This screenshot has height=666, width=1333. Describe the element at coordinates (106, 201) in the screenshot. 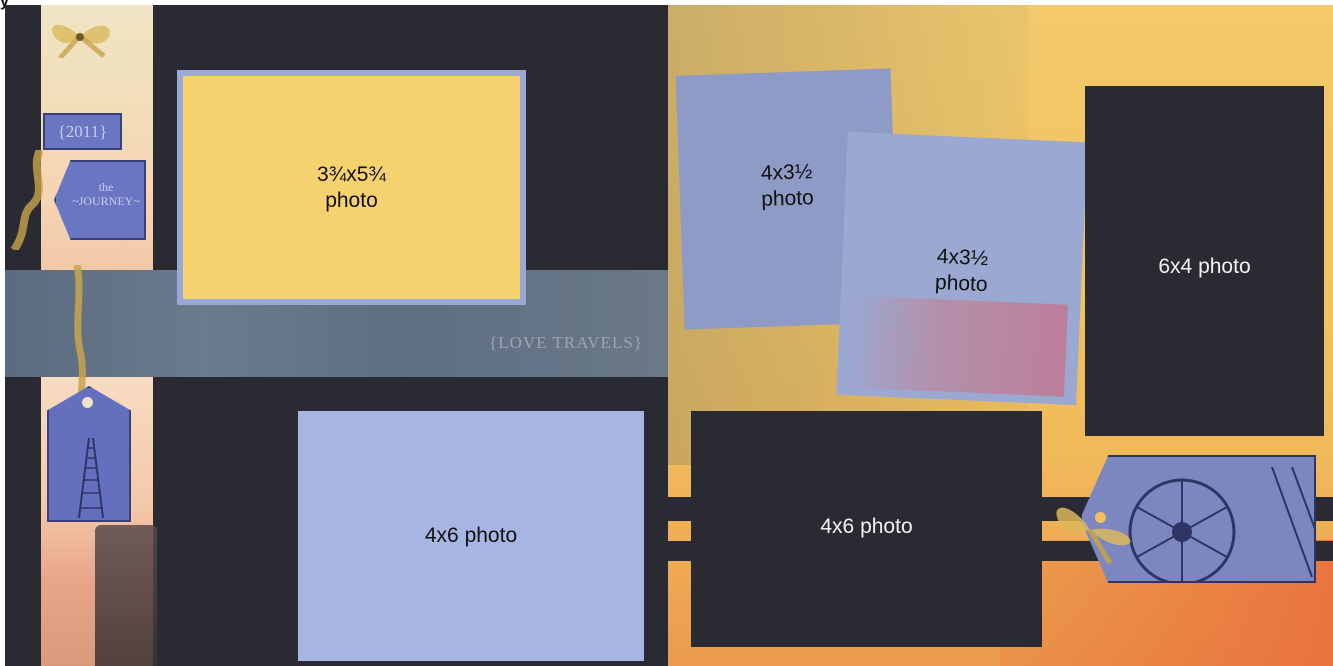

I see `tag-journey-big: ~JOURNEY~` at that location.